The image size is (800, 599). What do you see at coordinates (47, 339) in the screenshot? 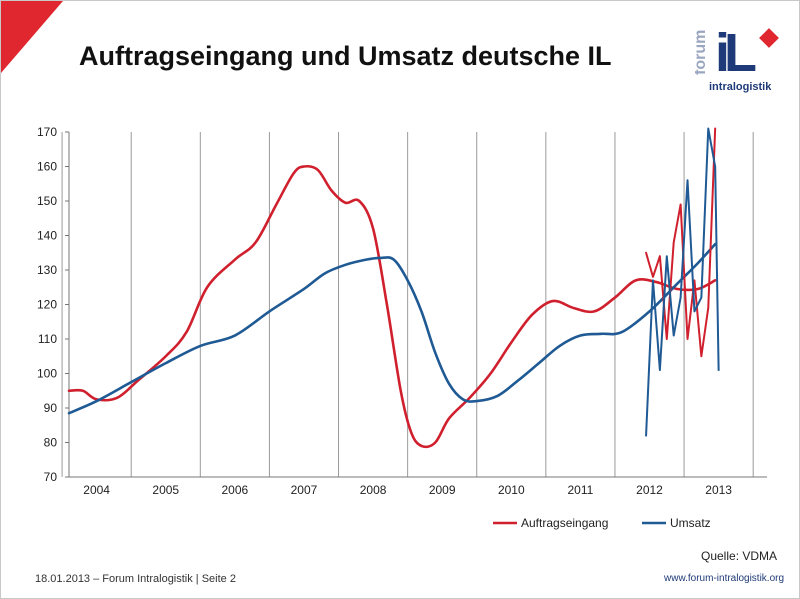
I see `y-tick-label: 110` at bounding box center [47, 339].